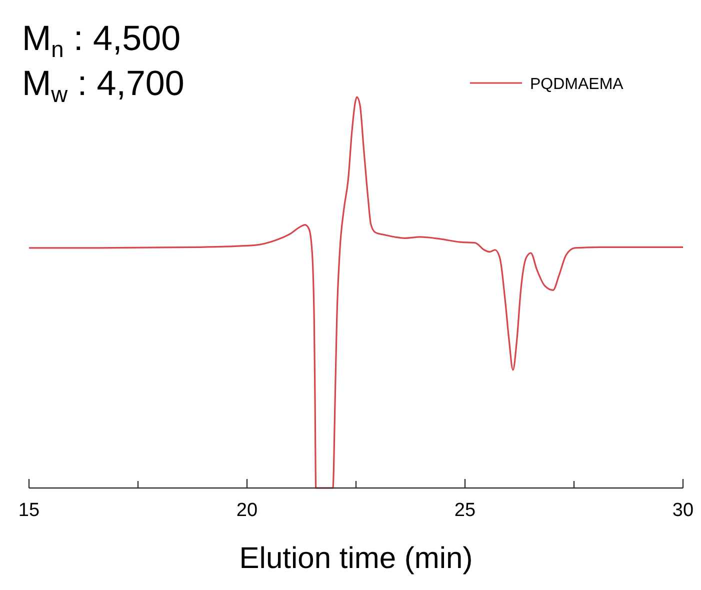 The height and width of the screenshot is (590, 701). What do you see at coordinates (356, 558) in the screenshot?
I see `x-axis-title: Elution time (min)` at bounding box center [356, 558].